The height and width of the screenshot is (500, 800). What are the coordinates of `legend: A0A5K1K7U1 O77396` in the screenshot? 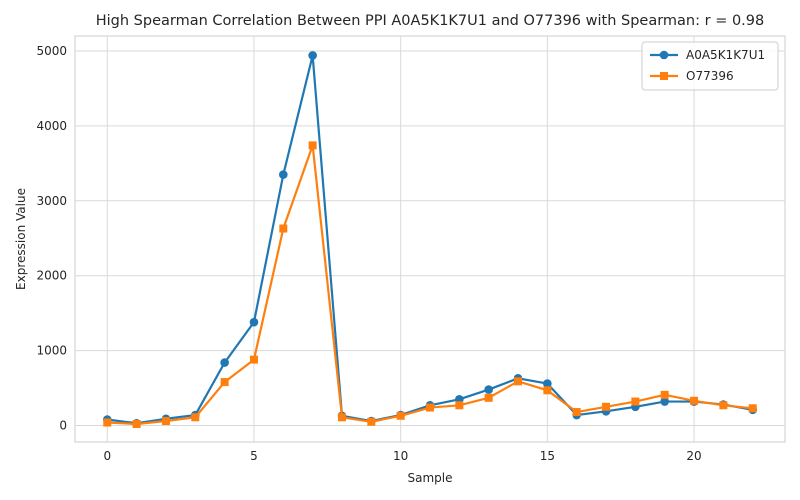 It's located at (710, 66).